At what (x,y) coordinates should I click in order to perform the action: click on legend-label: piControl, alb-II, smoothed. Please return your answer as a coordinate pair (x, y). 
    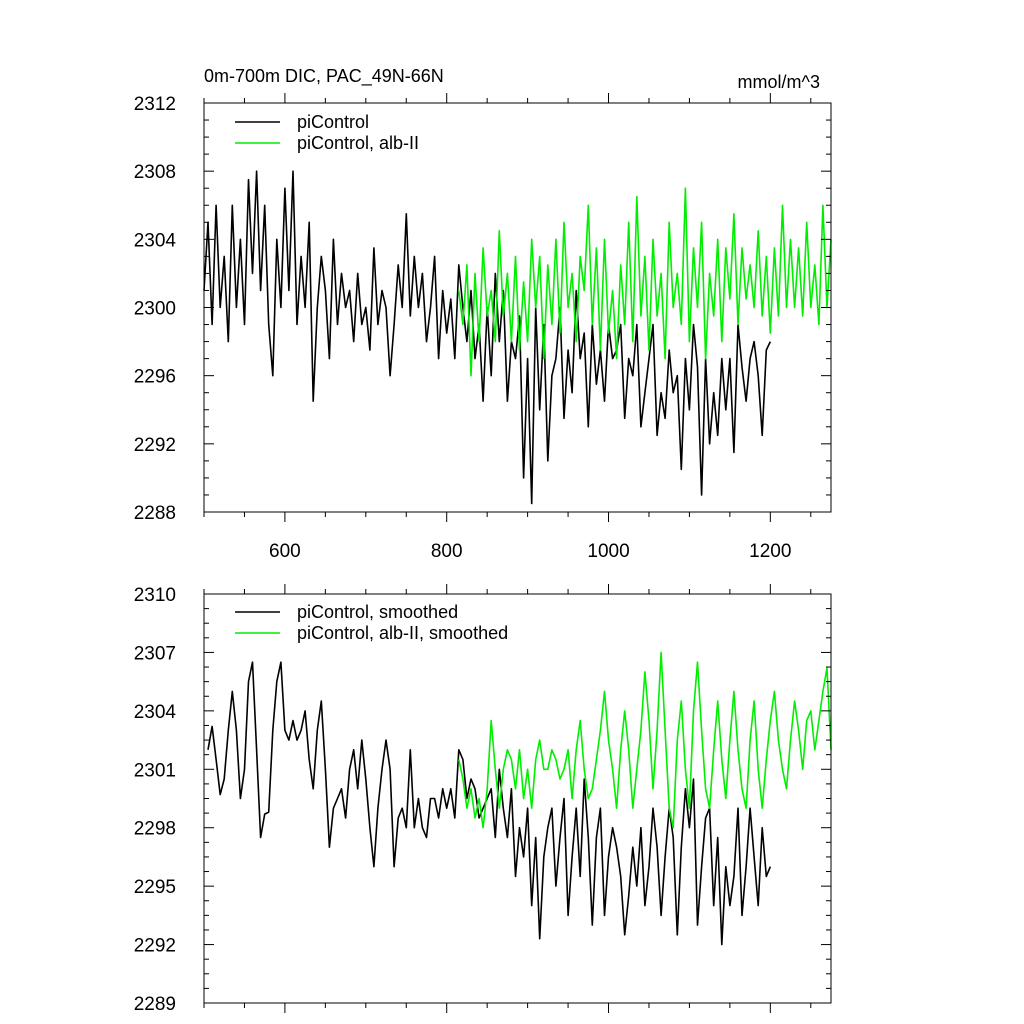
    Looking at the image, I should click on (402, 633).